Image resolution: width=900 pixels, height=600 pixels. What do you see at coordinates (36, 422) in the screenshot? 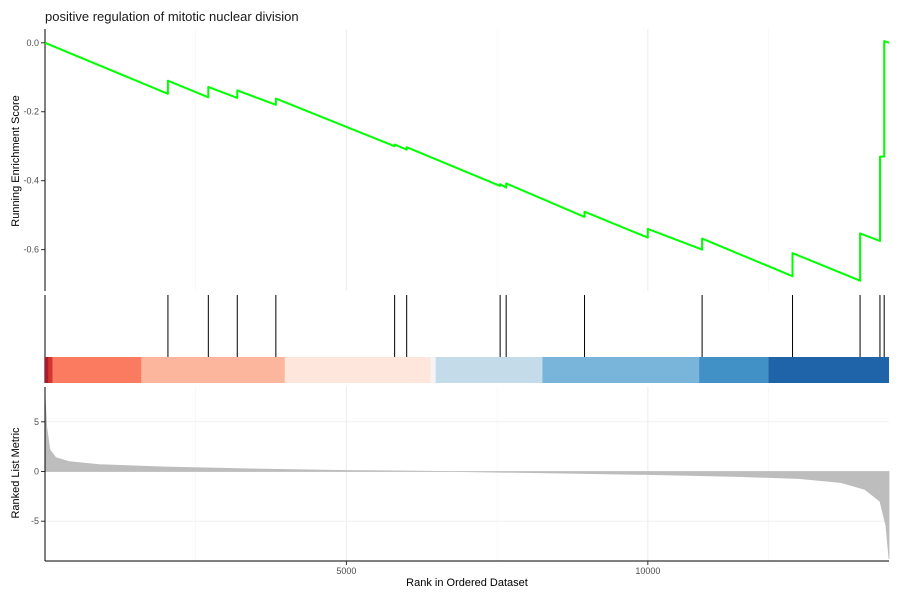
I see `metric-y-tick-label: 5` at bounding box center [36, 422].